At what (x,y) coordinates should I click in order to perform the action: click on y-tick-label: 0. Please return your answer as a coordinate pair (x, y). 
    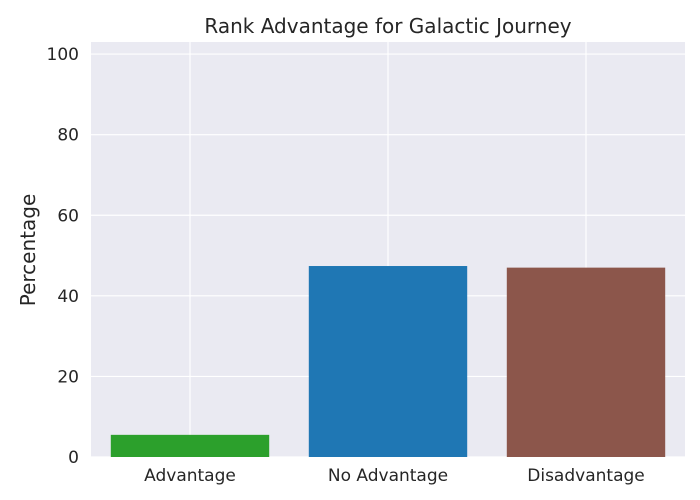
    Looking at the image, I should click on (73, 458).